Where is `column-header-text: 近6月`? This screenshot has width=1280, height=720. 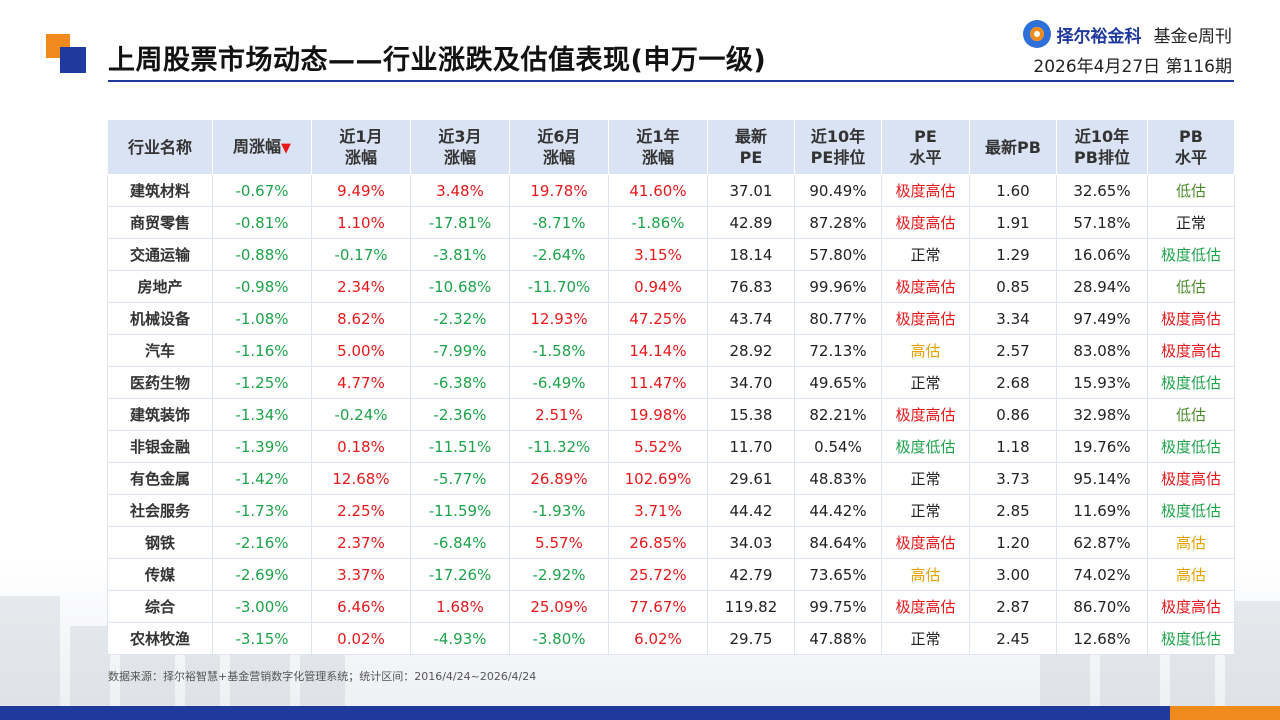 column-header-text: 近6月 is located at coordinates (559, 136).